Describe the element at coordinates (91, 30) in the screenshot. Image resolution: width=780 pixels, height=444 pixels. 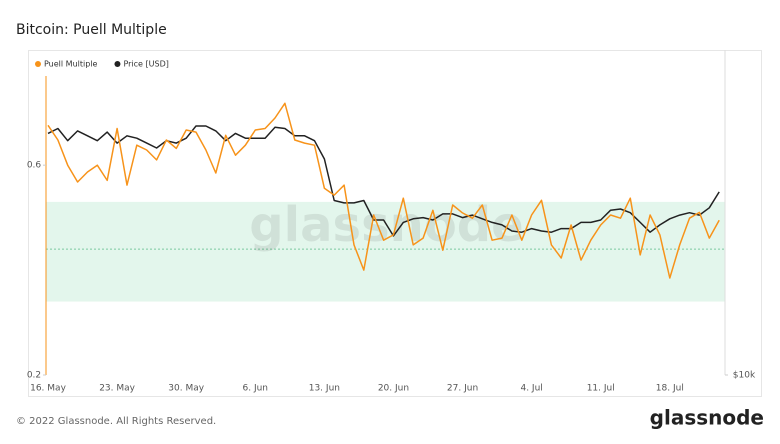
I see `chart-title: Bitcoin: Puell Multiple` at that location.